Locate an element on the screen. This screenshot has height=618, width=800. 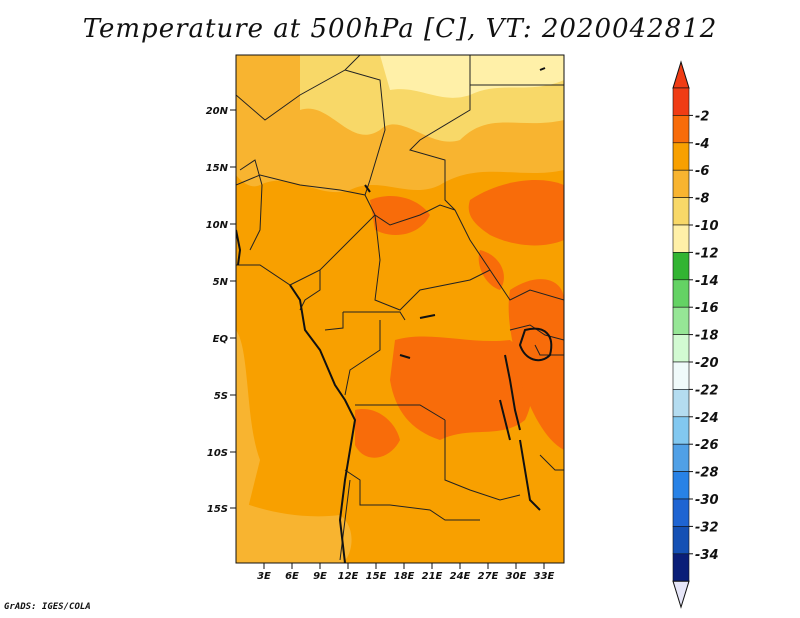
colorbar-label: -2 is located at coordinates (702, 116).